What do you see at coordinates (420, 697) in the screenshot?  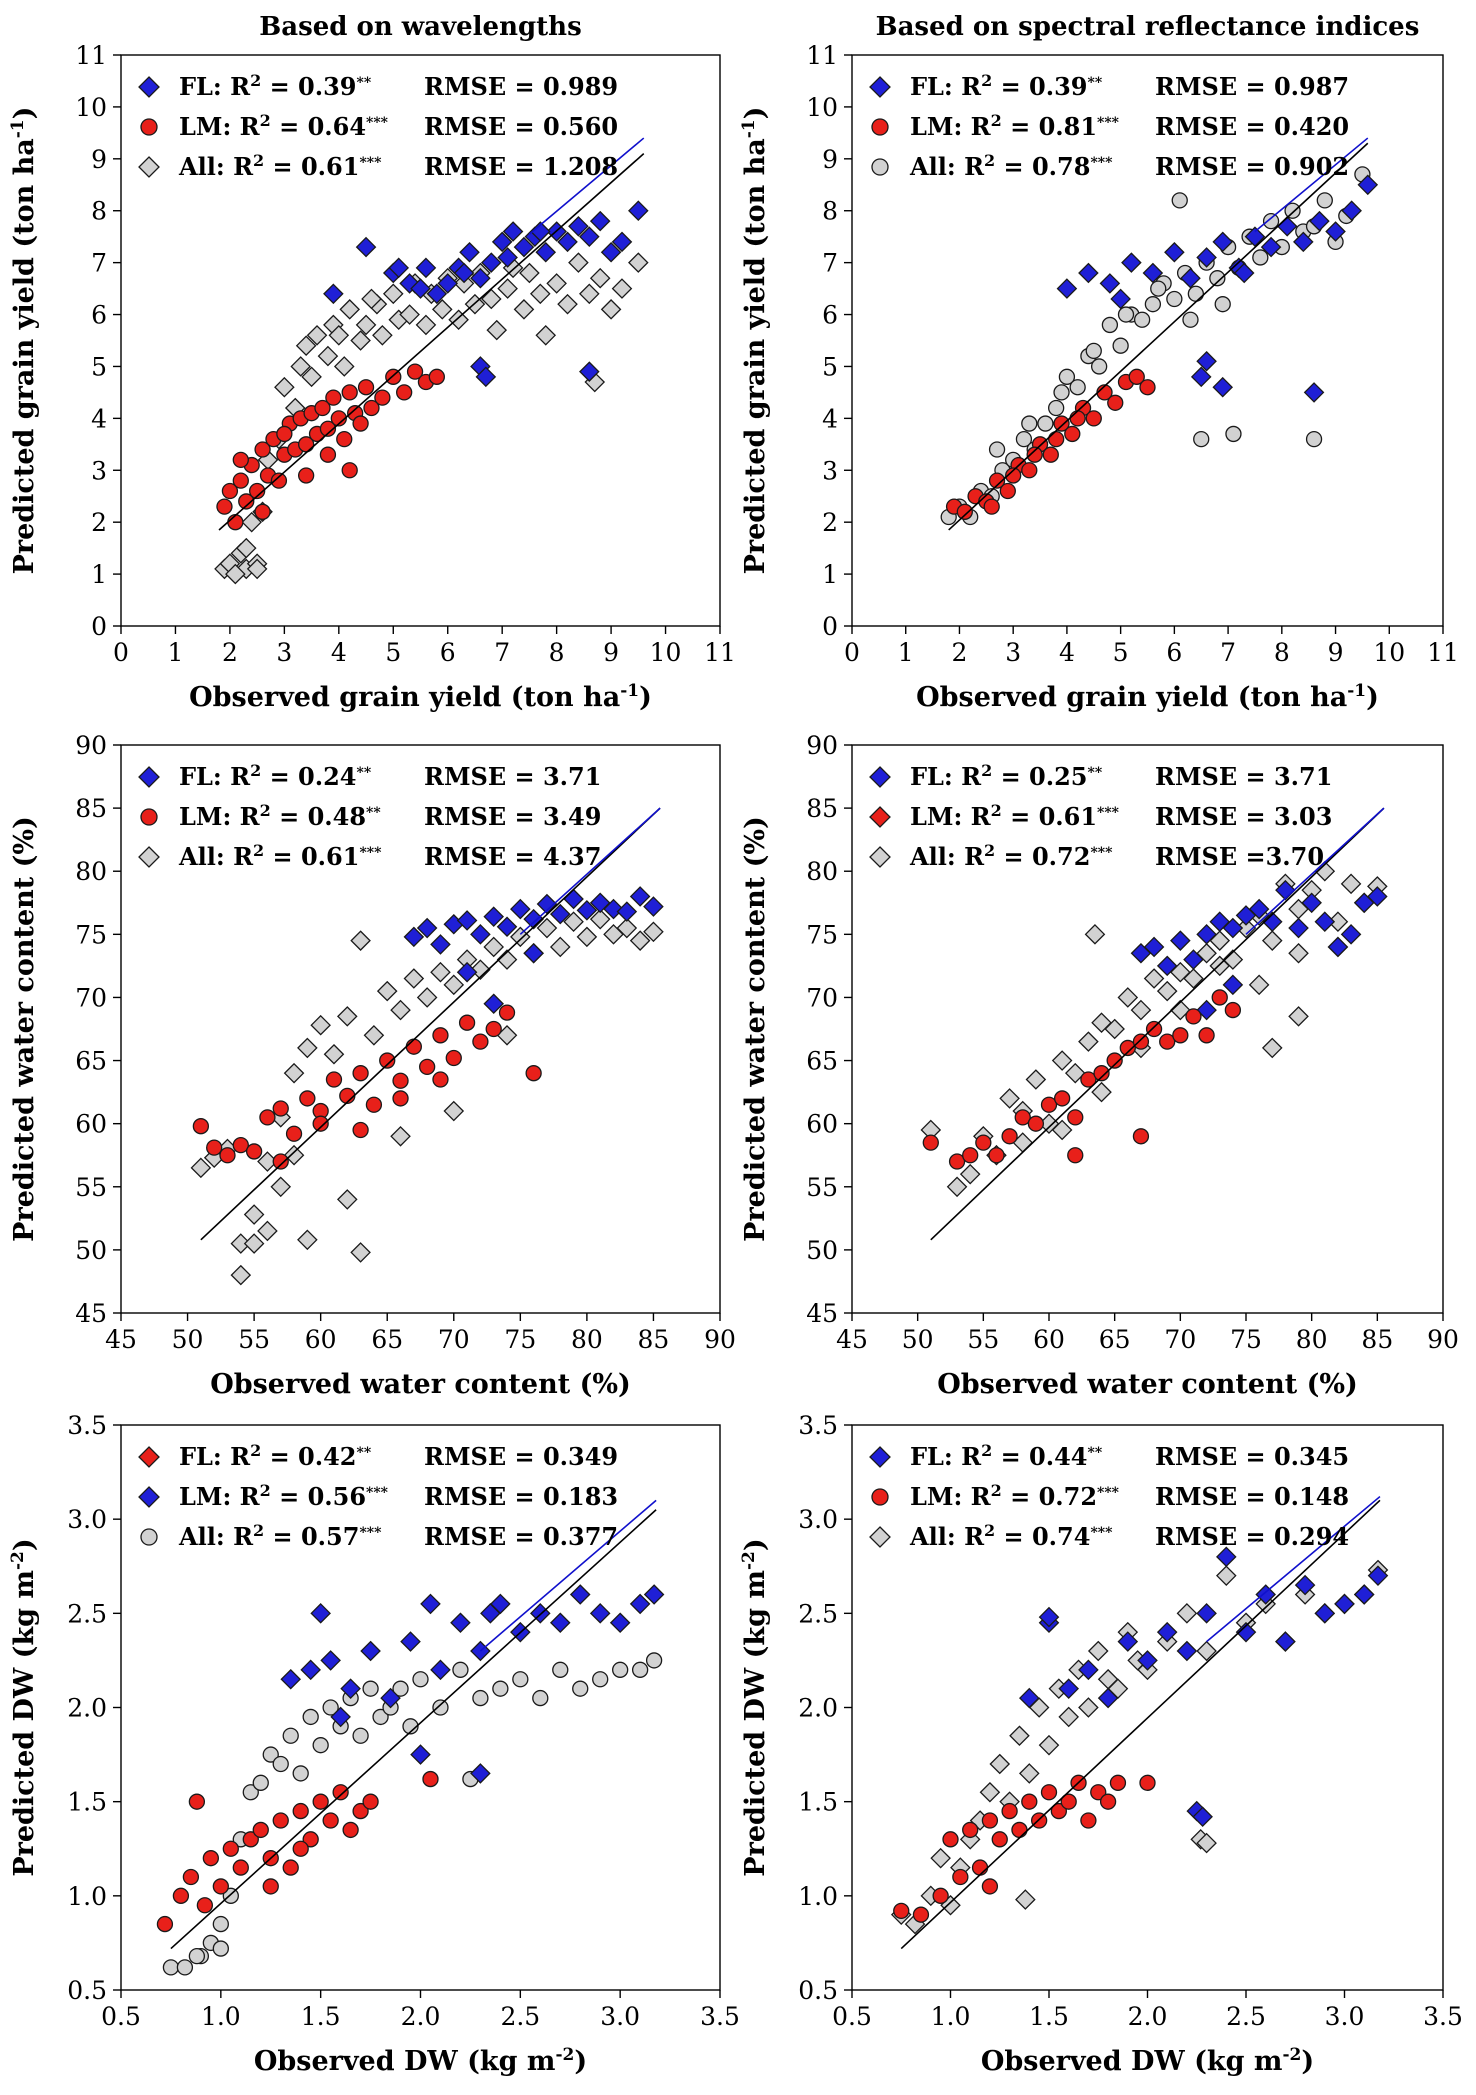 I see `x-axis-title: Observed grain yield (ton ha-1)` at bounding box center [420, 697].